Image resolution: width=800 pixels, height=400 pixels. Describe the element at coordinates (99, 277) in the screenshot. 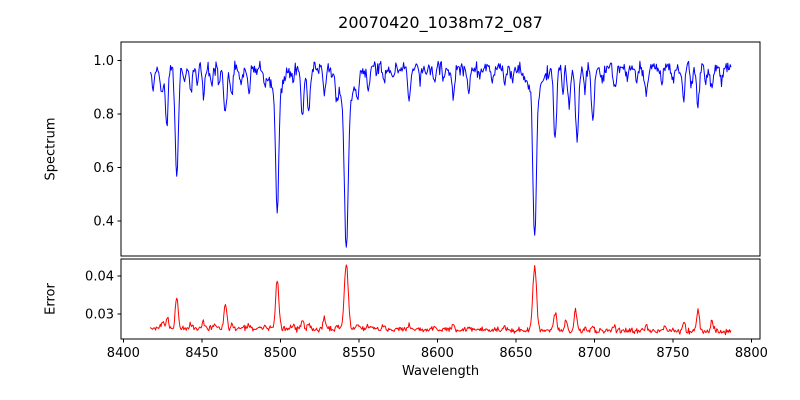

I see `error-y-tick-label: 0.04` at that location.